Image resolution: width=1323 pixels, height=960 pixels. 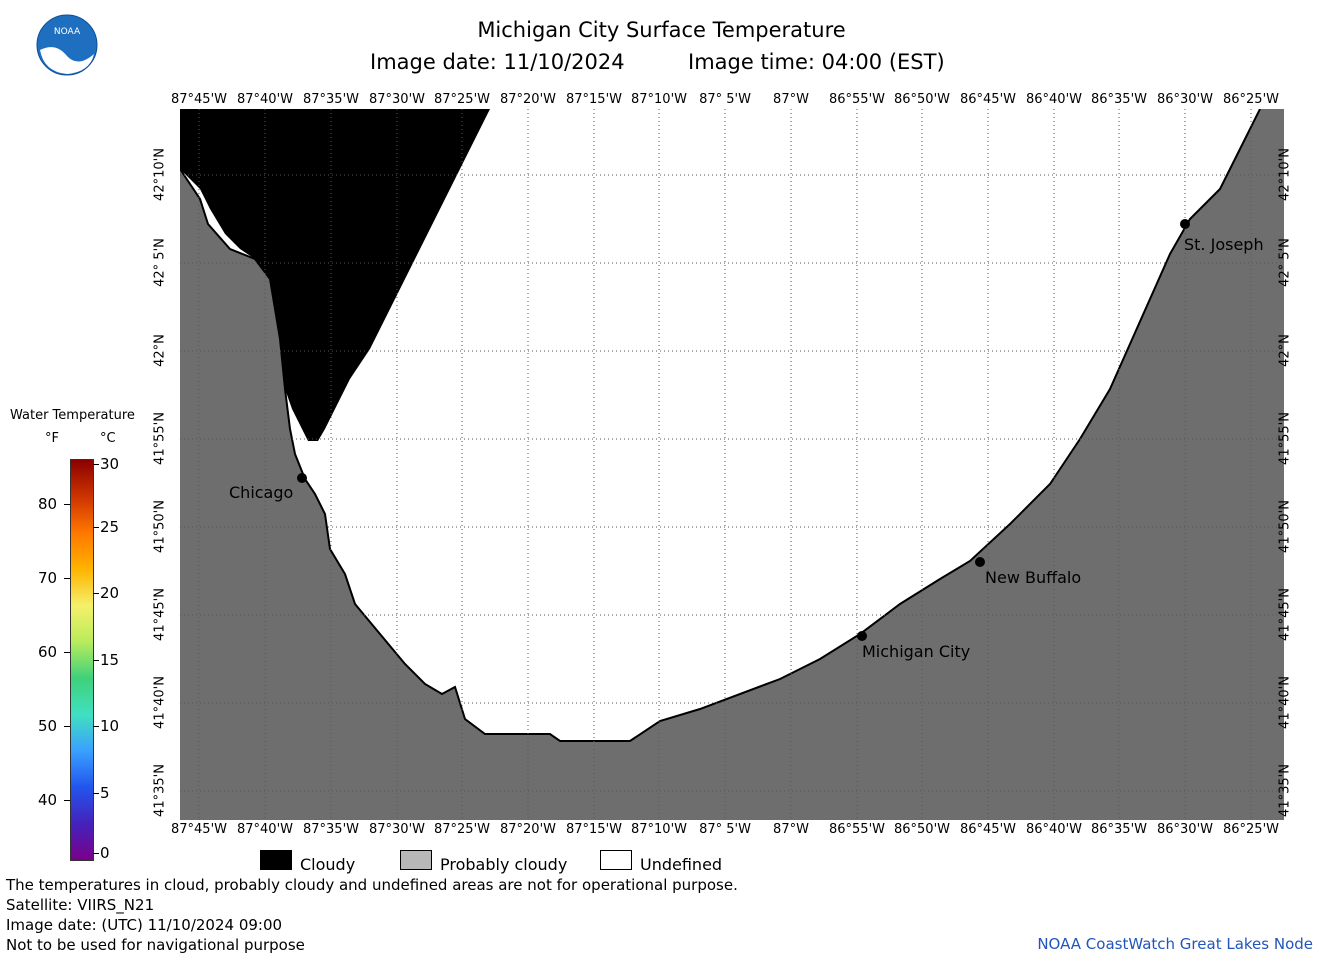 I want to click on city-label: Chicago, so click(x=261, y=492).